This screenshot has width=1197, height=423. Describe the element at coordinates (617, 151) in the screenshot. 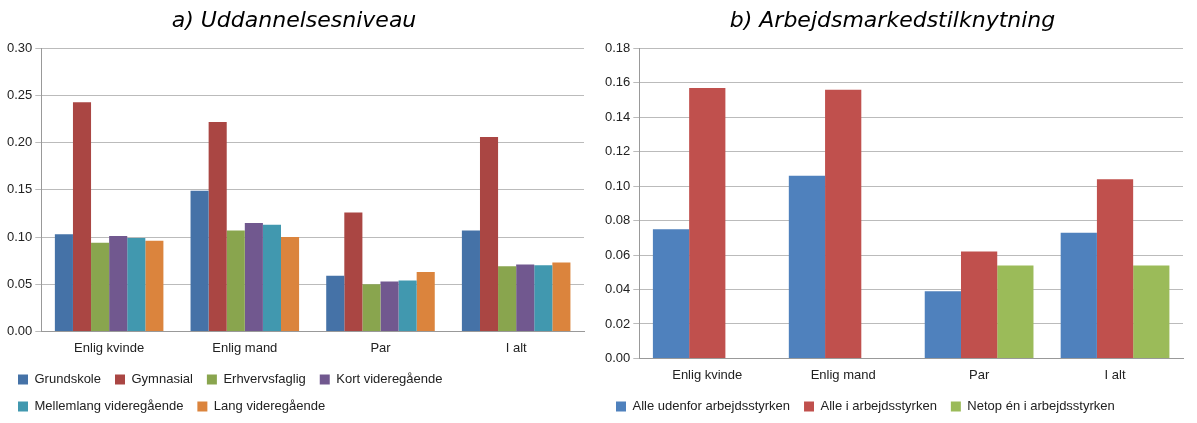

I see `y-tick-label: 0.12` at that location.